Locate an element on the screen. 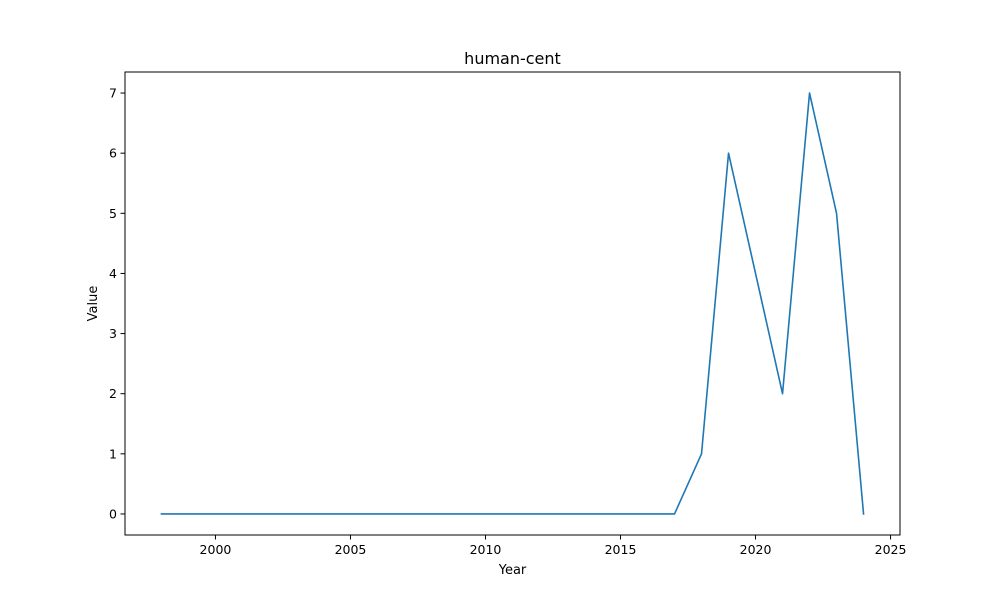 The width and height of the screenshot is (1000, 600). x-tick-label: 2025 is located at coordinates (891, 549).